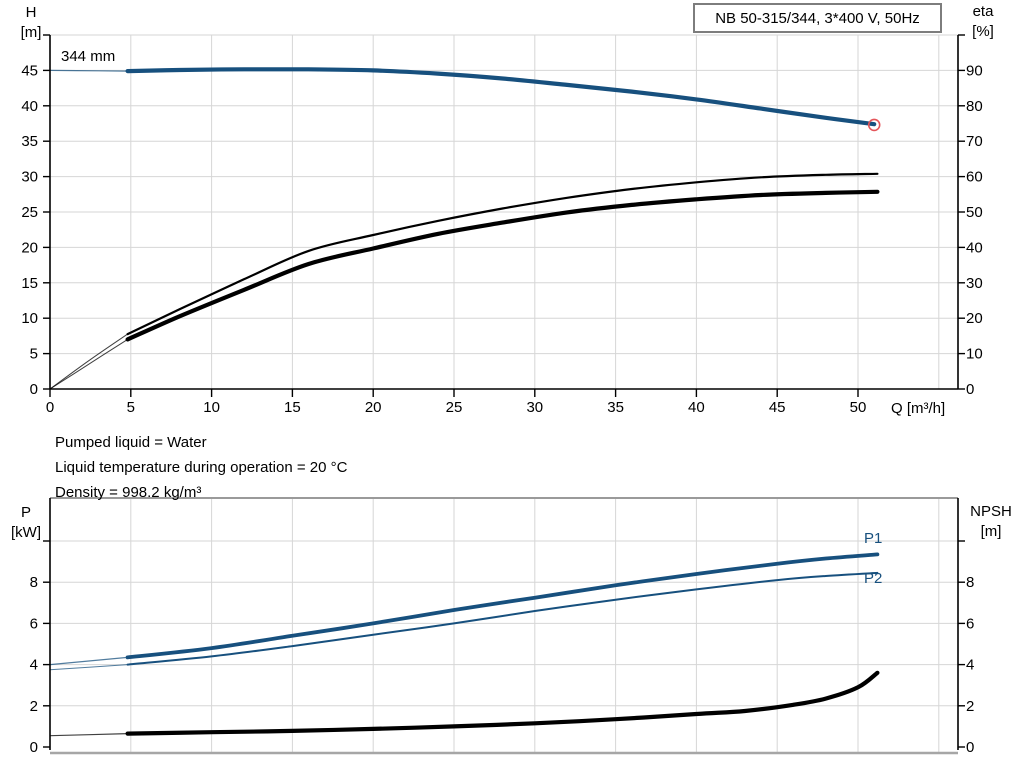 Image resolution: width=1024 pixels, height=781 pixels. I want to click on pump-title-box: NB 50-315/344, 3*400 V, 50Hz, so click(817, 18).